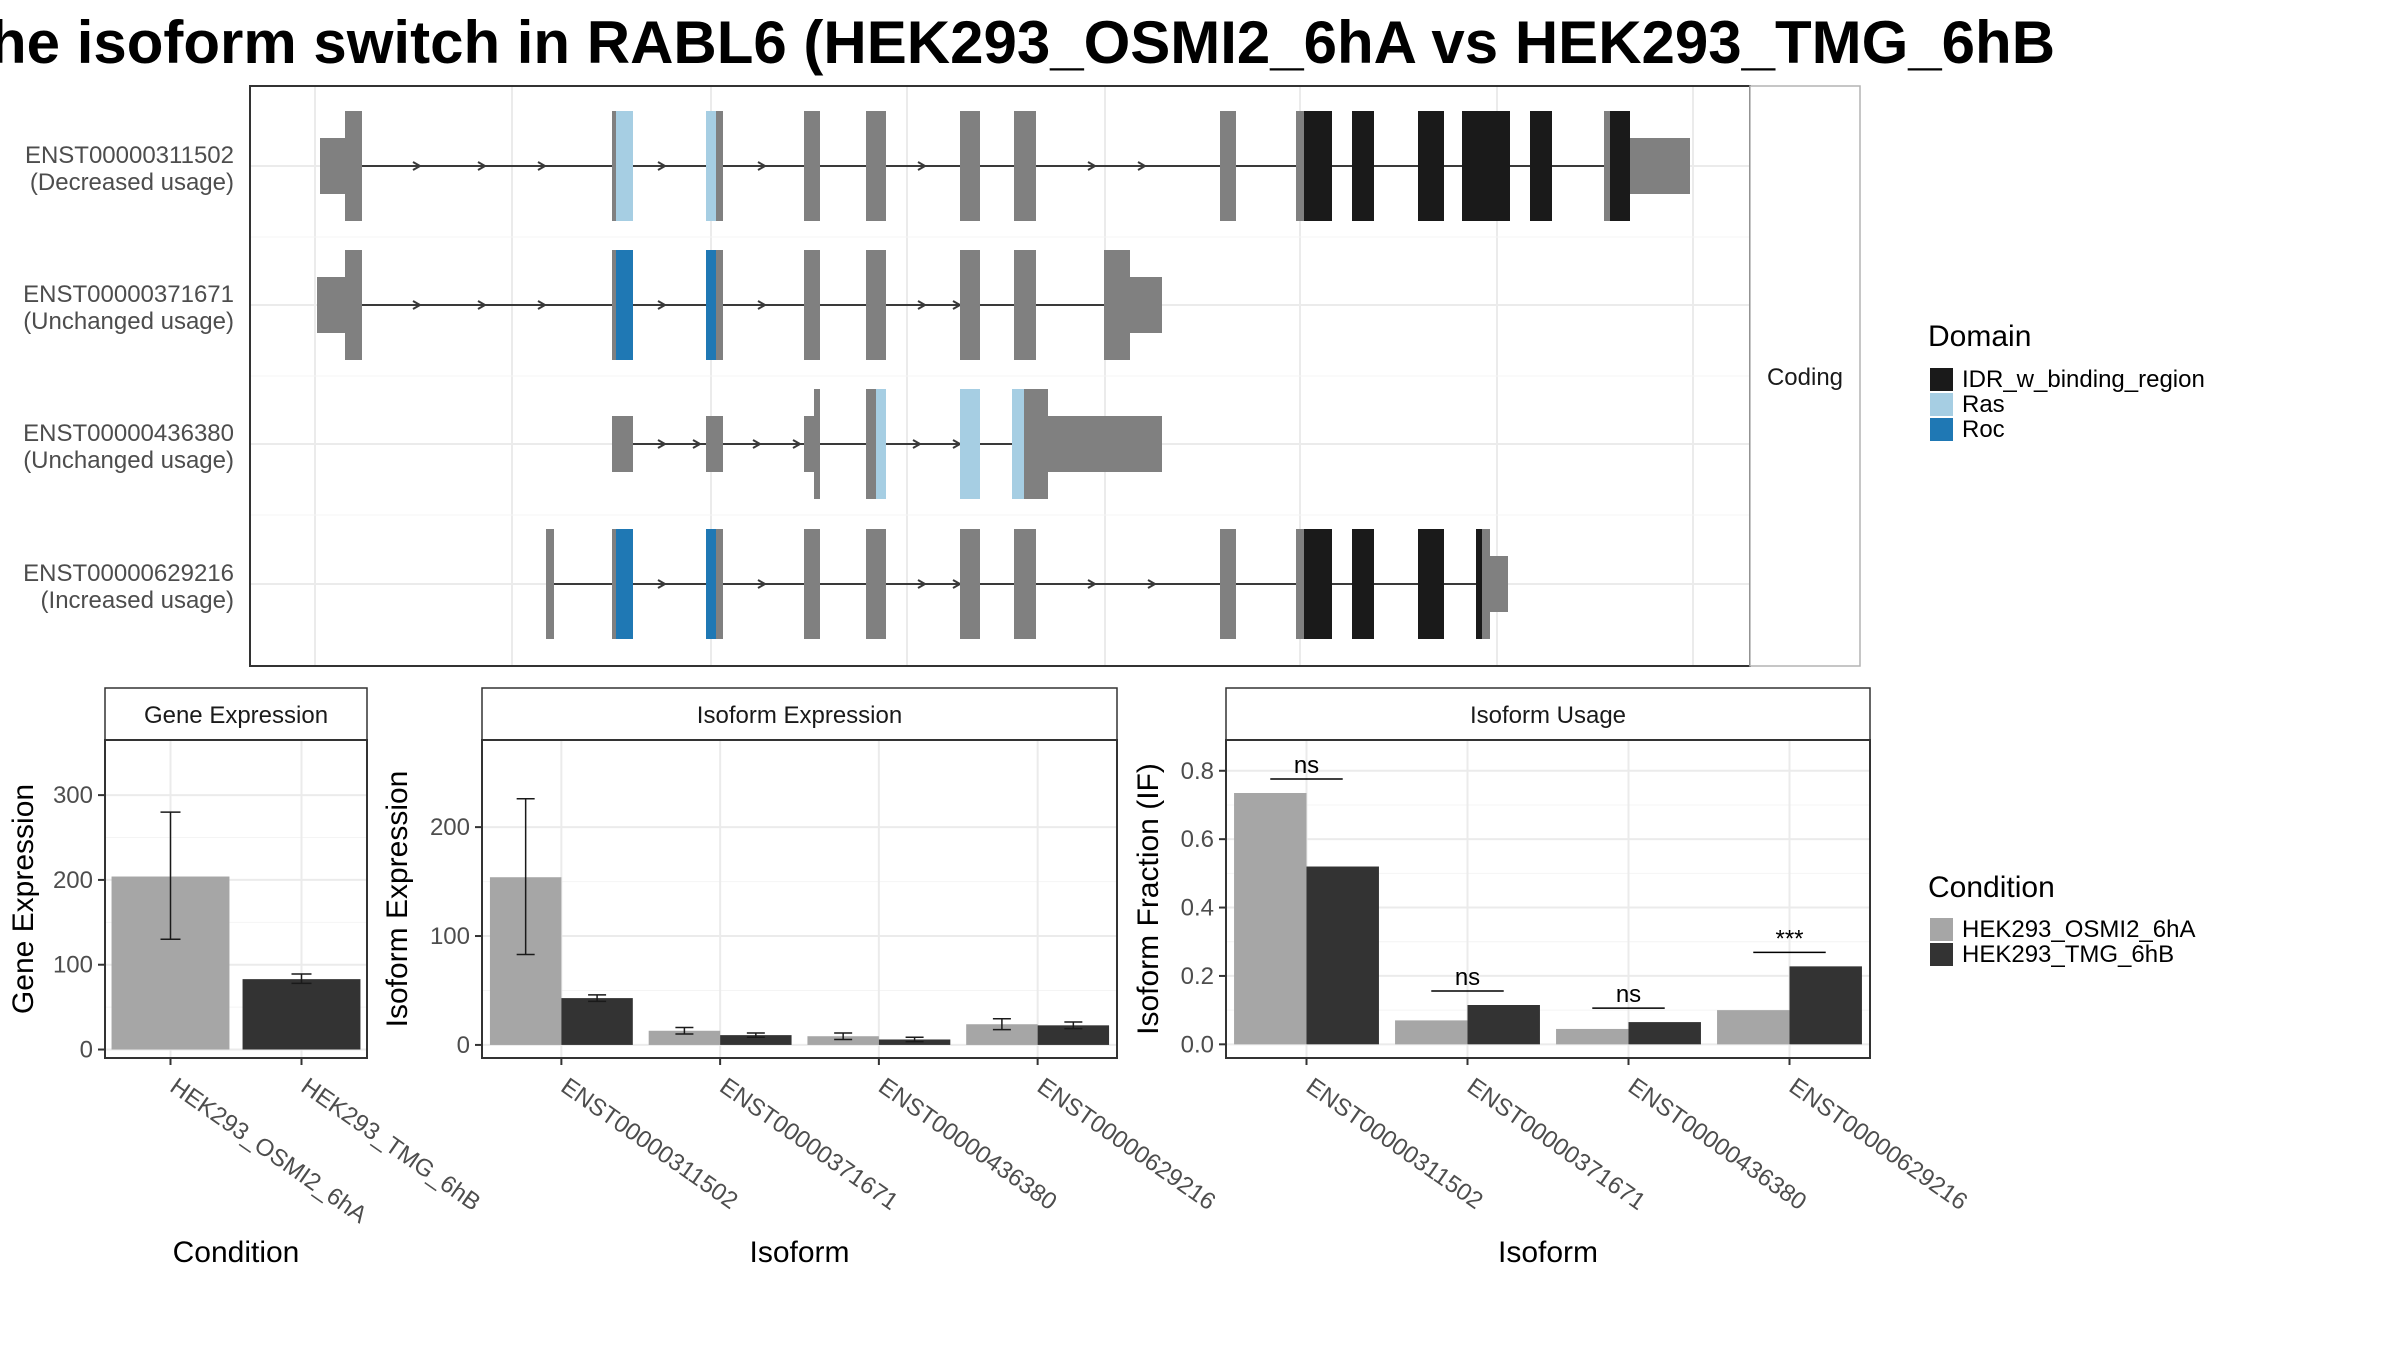 This screenshot has height=1350, width=2400. I want to click on x-tick-label: ENST00000371671, so click(1556, 1144).